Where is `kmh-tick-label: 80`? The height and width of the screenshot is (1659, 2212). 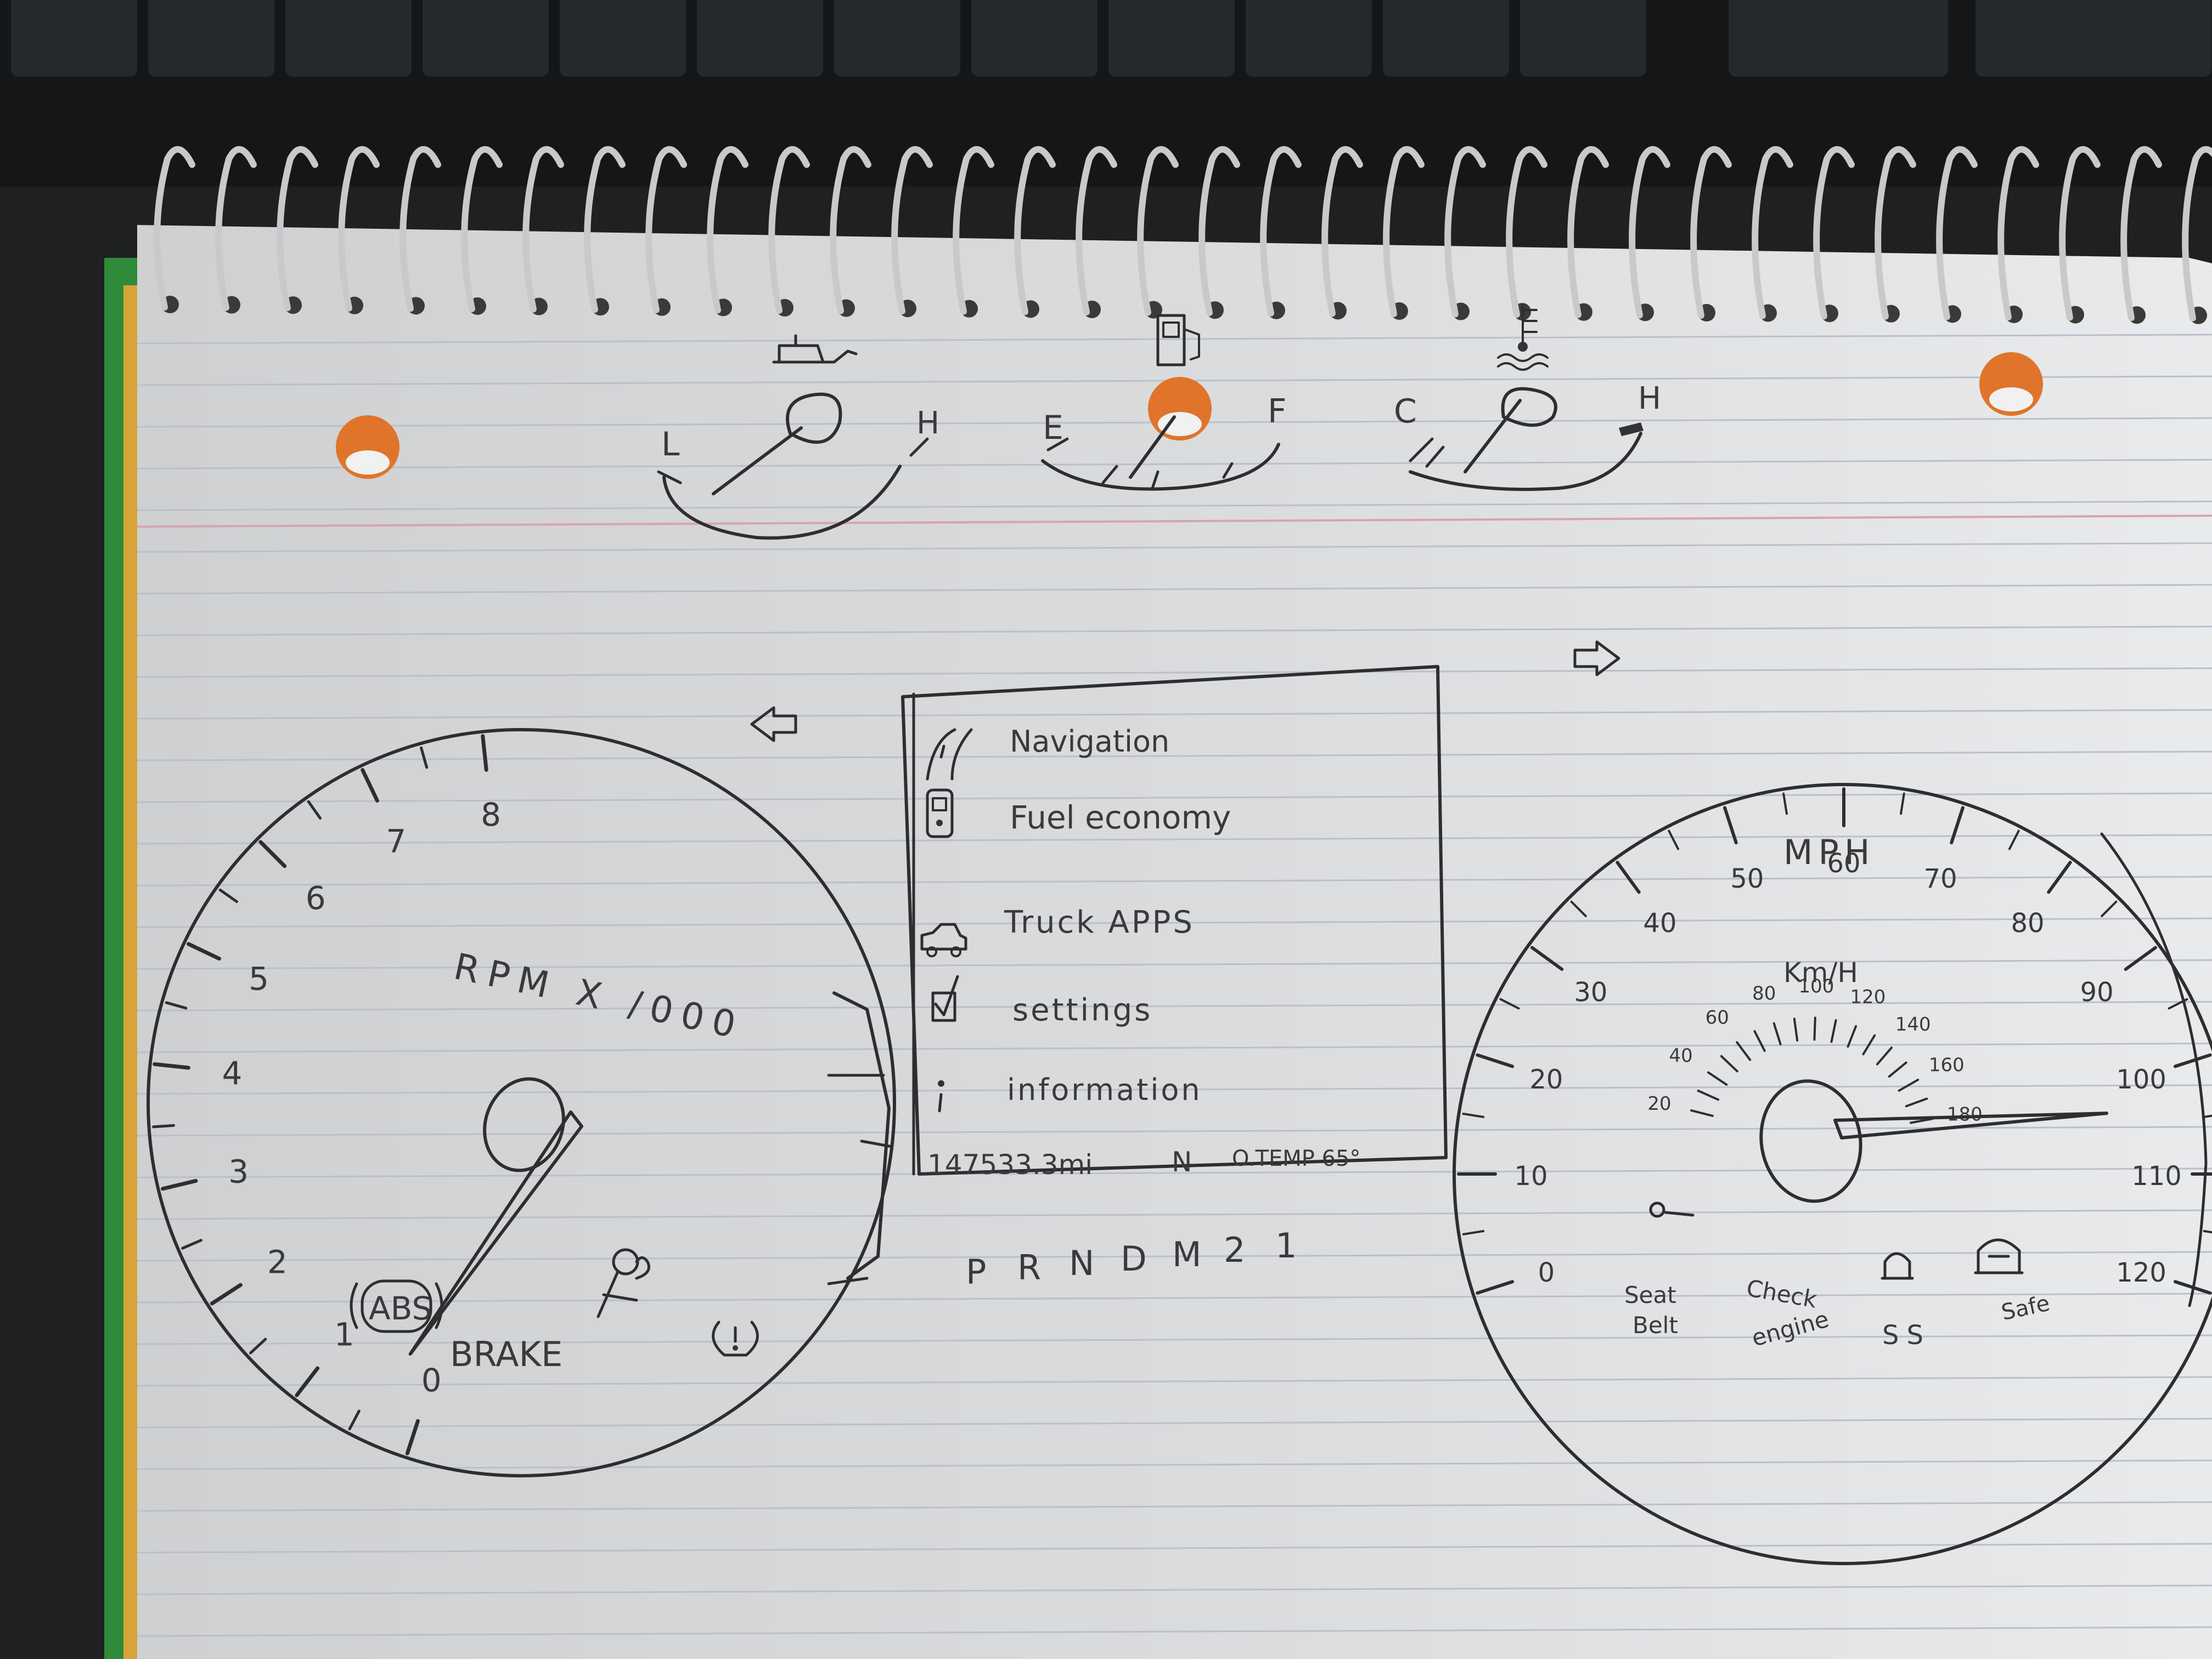
kmh-tick-label: 80 is located at coordinates (1764, 994).